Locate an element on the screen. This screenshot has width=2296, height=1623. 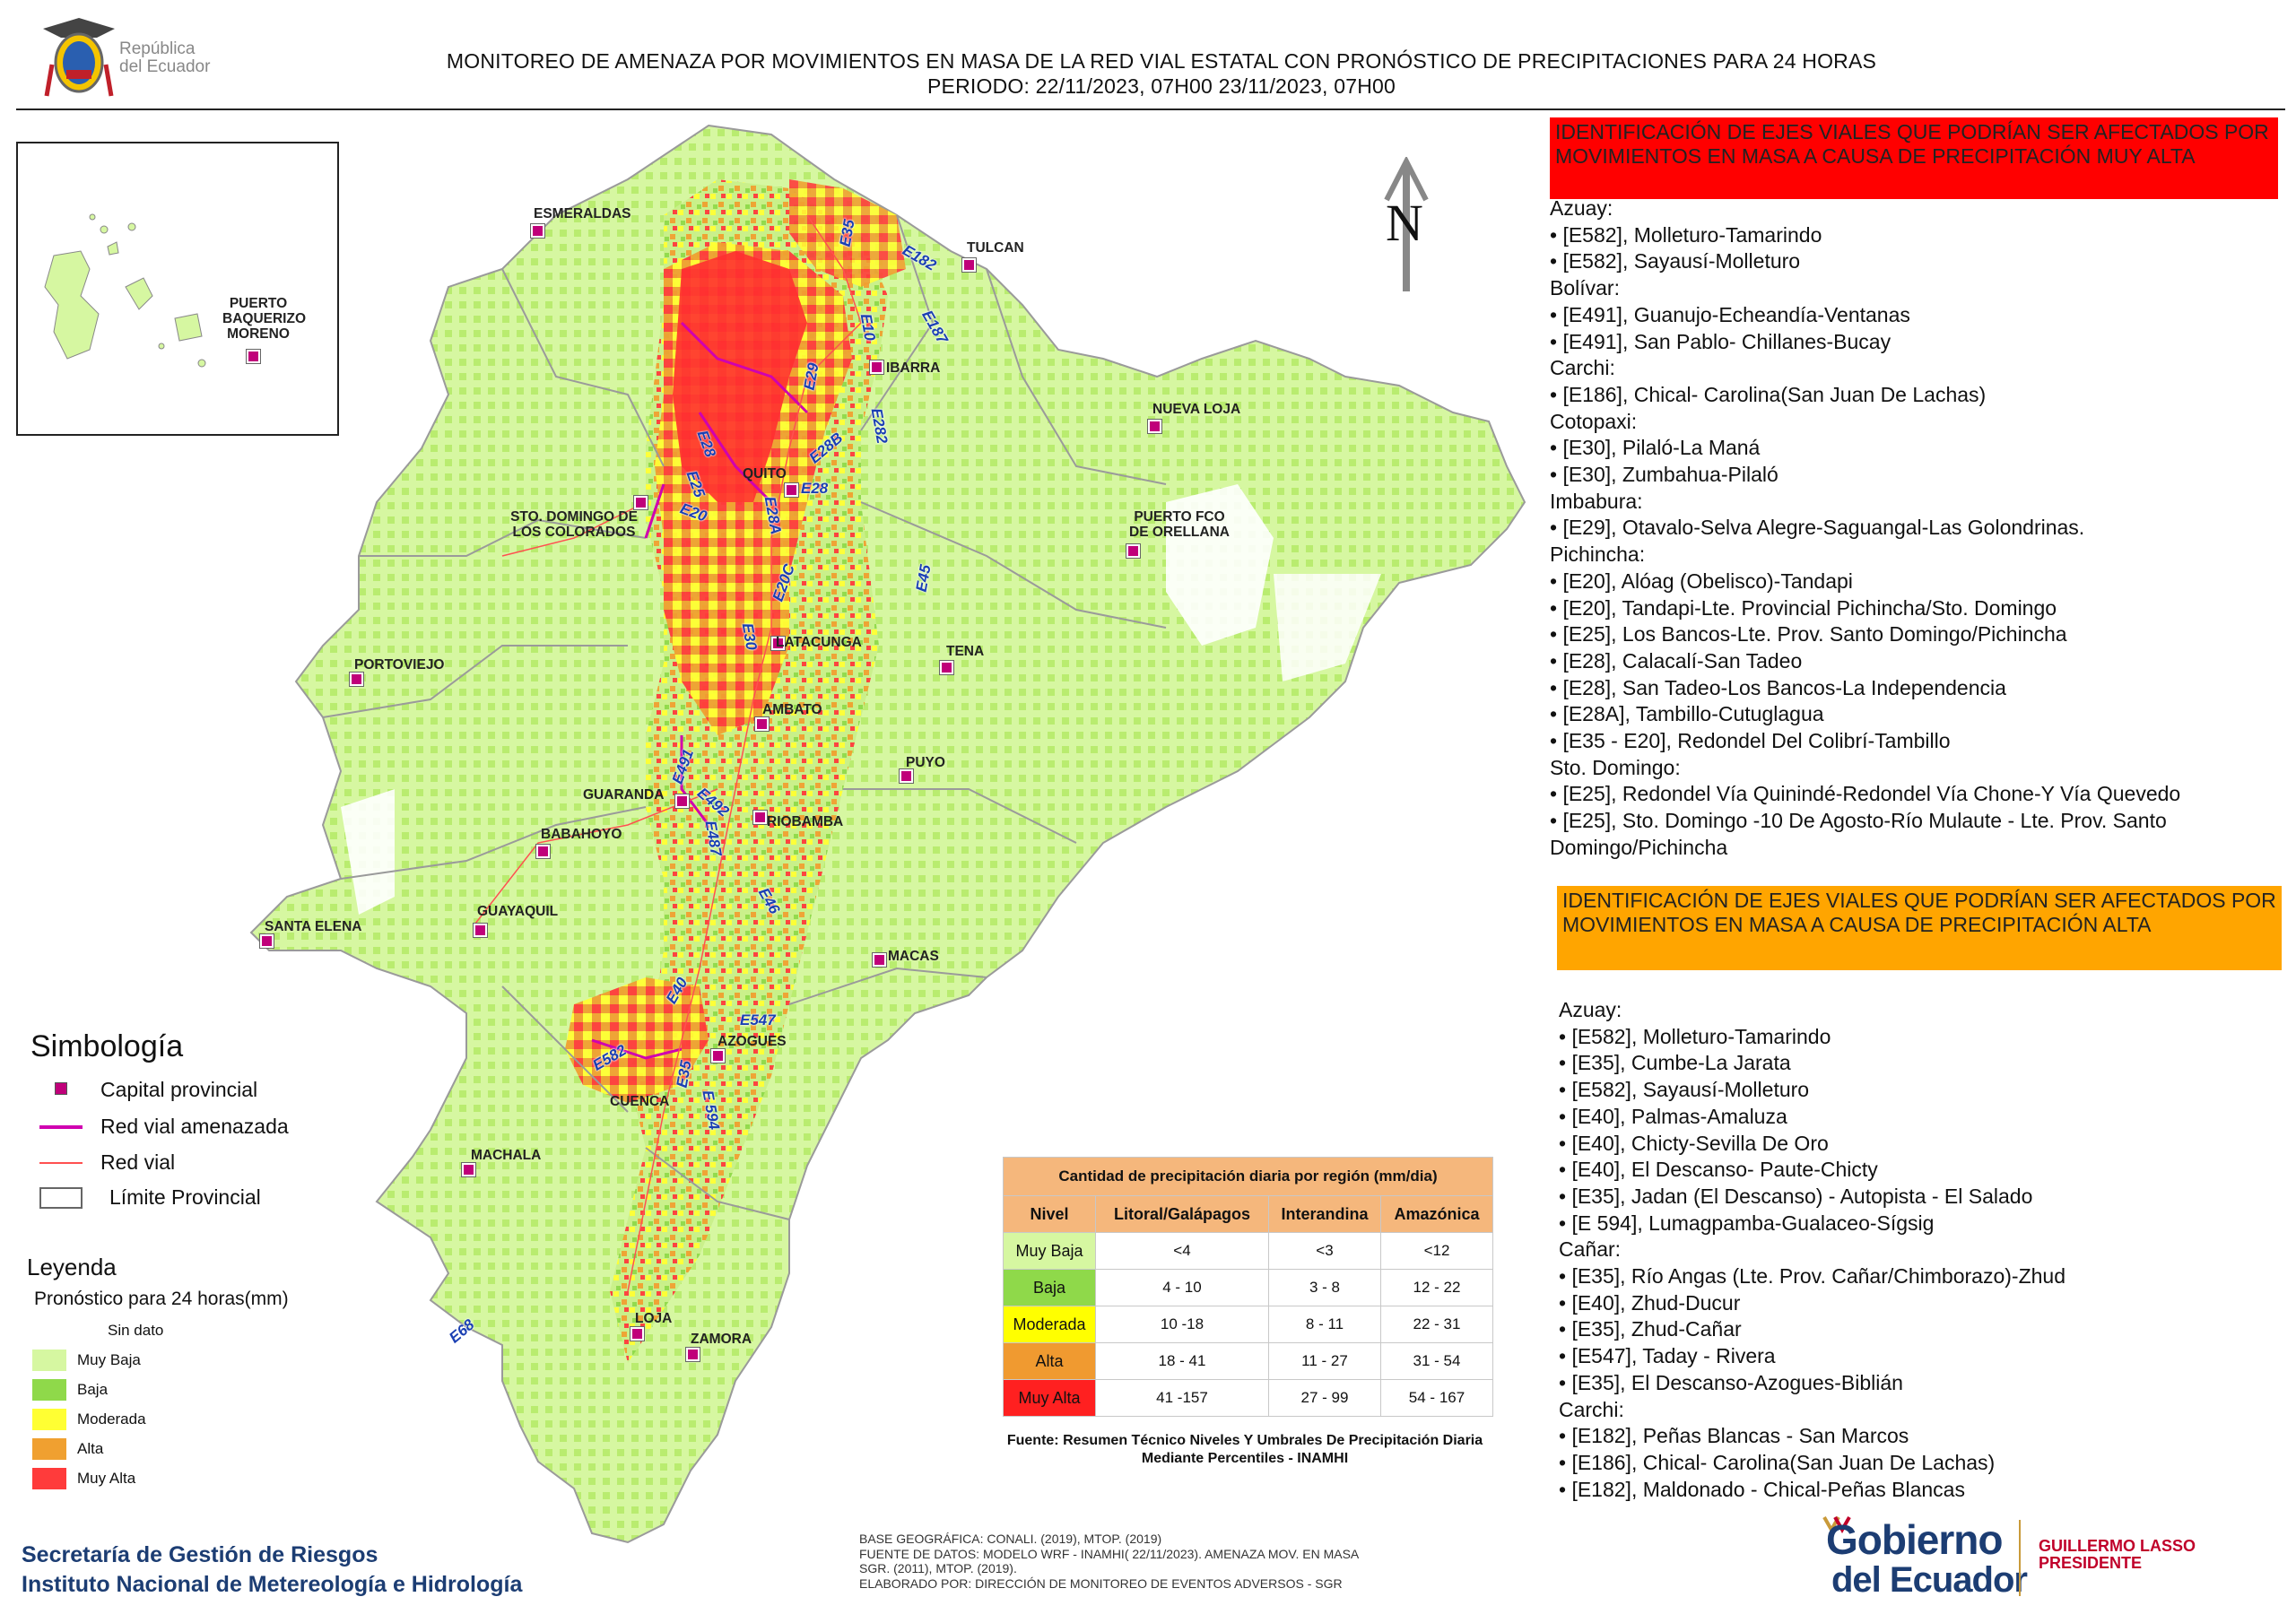
province-heading: Imbabura: is located at coordinates (1596, 501).